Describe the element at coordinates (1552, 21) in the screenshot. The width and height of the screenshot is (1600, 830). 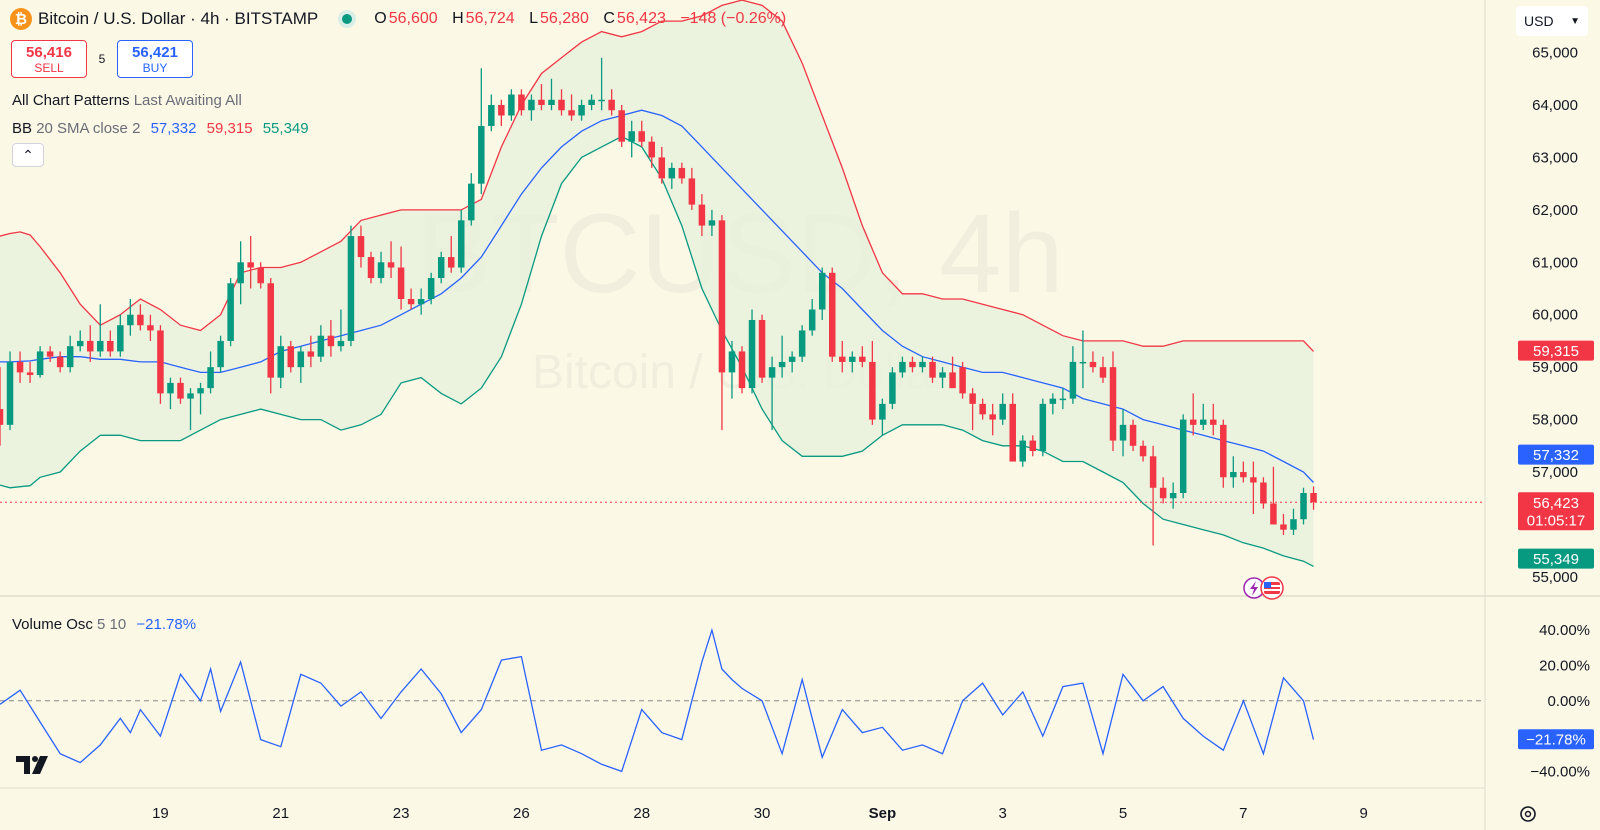
I see `currency-selector: USD ▼` at that location.